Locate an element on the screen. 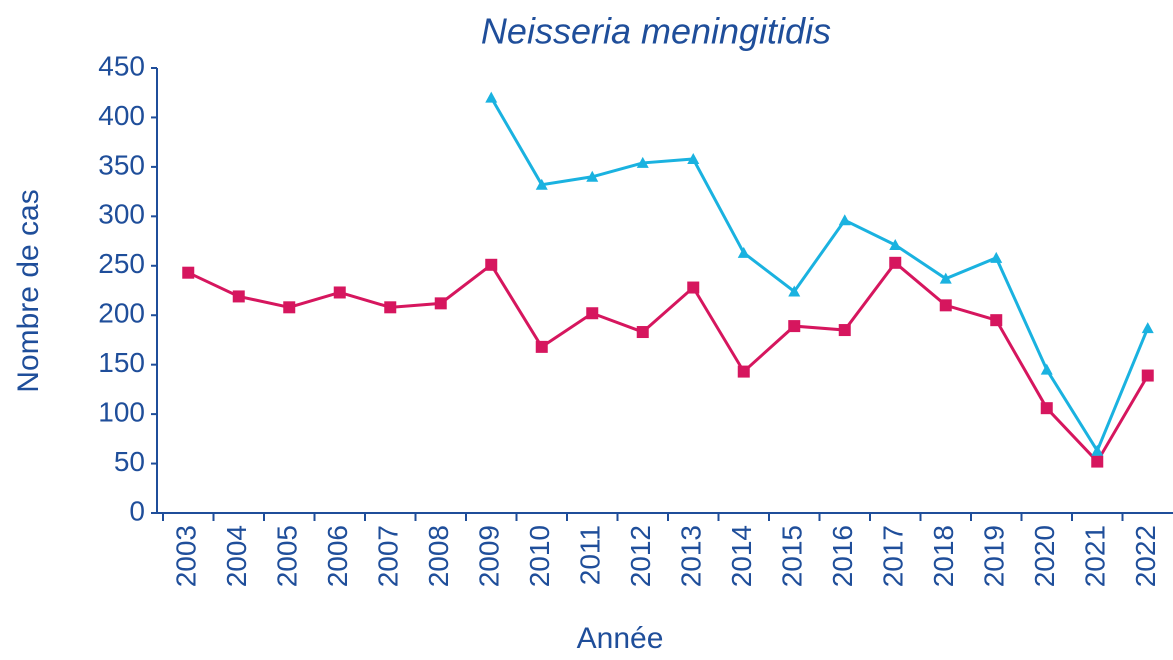 The width and height of the screenshot is (1173, 660). y-tick-label: 250 is located at coordinates (121, 263).